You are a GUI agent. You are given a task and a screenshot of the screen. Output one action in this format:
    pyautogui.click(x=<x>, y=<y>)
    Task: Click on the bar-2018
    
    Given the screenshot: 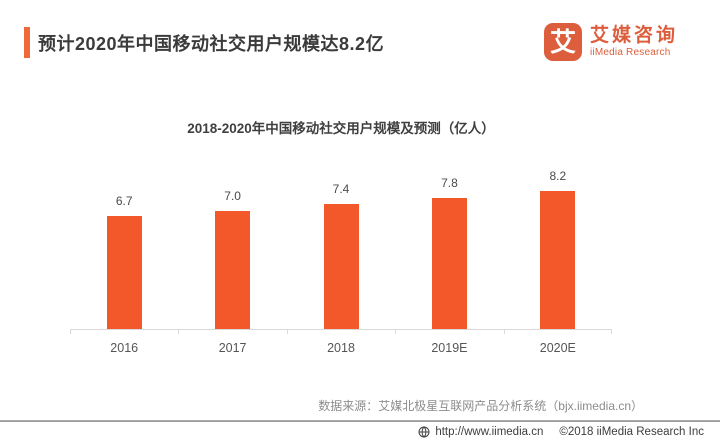 What is the action you would take?
    pyautogui.click(x=341, y=266)
    